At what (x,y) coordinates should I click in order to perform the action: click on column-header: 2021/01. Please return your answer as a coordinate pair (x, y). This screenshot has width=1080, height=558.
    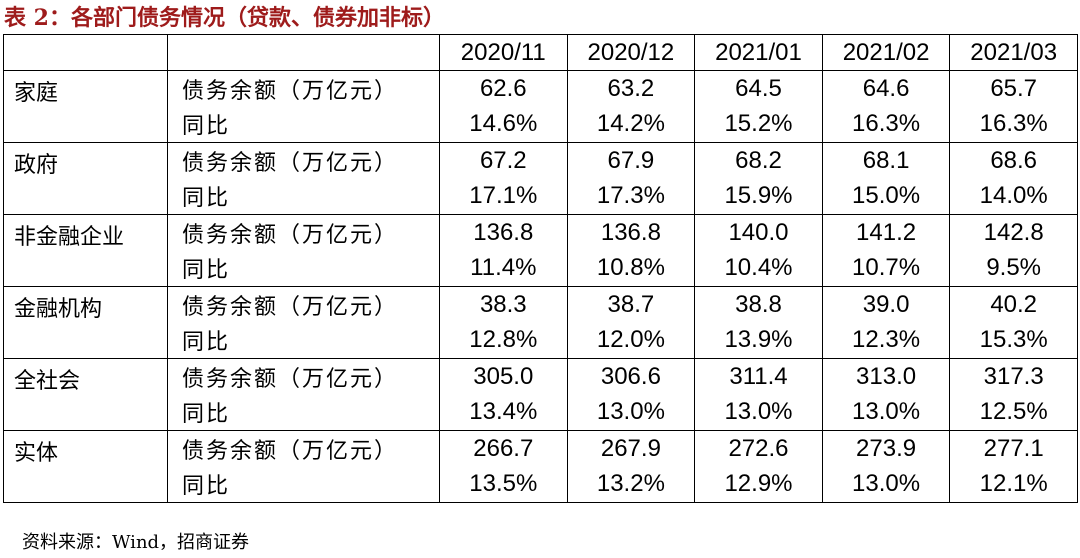
    Looking at the image, I should click on (758, 52).